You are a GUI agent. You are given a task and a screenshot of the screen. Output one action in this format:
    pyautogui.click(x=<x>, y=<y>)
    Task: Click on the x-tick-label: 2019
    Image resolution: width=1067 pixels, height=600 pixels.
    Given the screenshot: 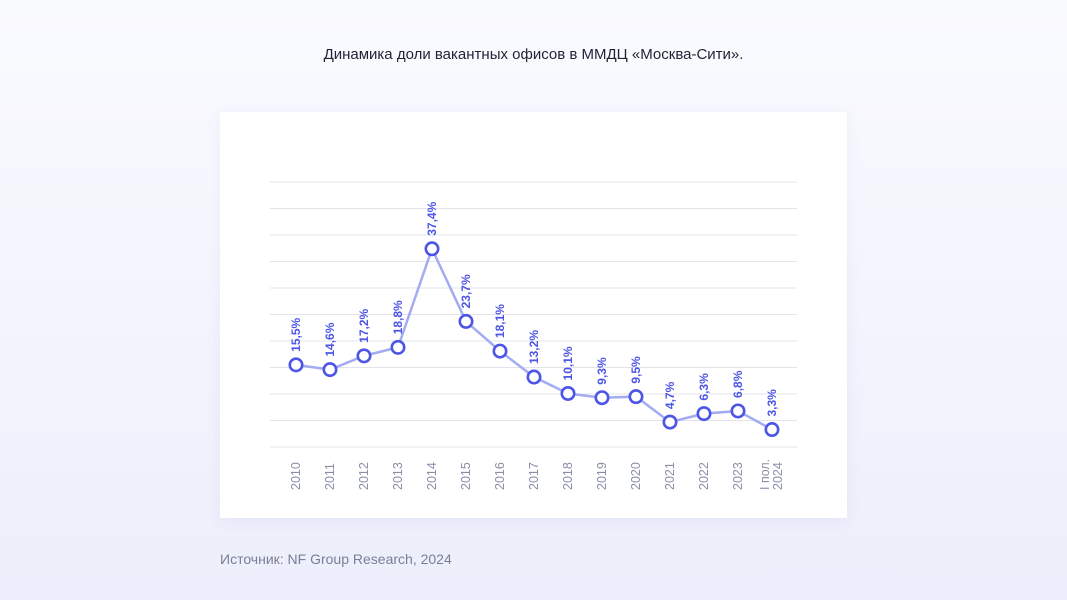 What is the action you would take?
    pyautogui.click(x=602, y=476)
    